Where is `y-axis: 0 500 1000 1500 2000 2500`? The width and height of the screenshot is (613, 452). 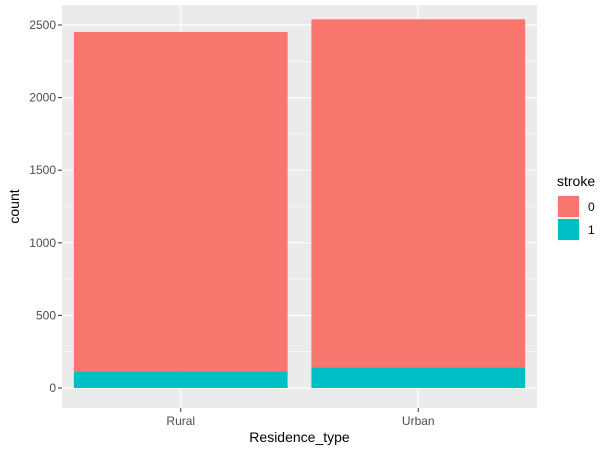 y-axis: 0 500 1000 1500 2000 2500 is located at coordinates (45, 206).